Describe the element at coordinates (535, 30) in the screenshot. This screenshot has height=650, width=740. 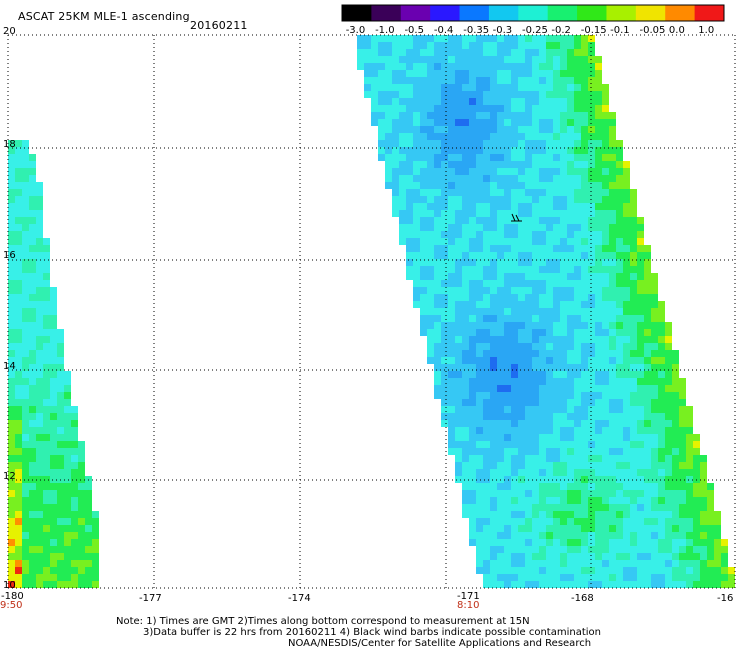
I see `colorbar-label: -0.25` at that location.